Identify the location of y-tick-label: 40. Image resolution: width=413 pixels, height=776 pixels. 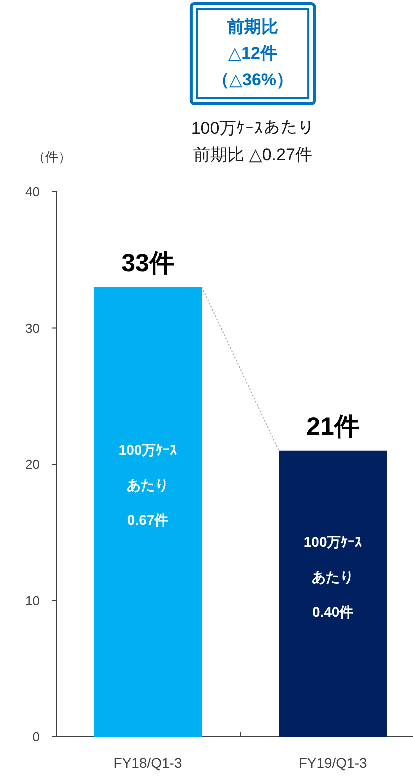
(33, 192).